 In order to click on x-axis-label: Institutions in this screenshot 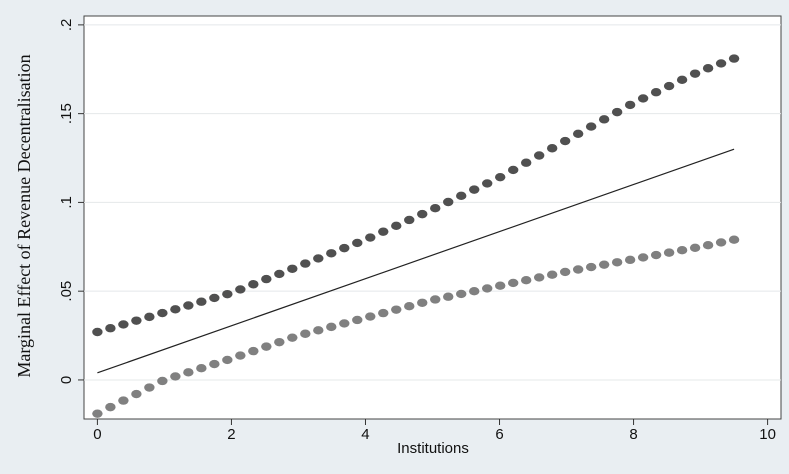, I will do `click(433, 448)`.